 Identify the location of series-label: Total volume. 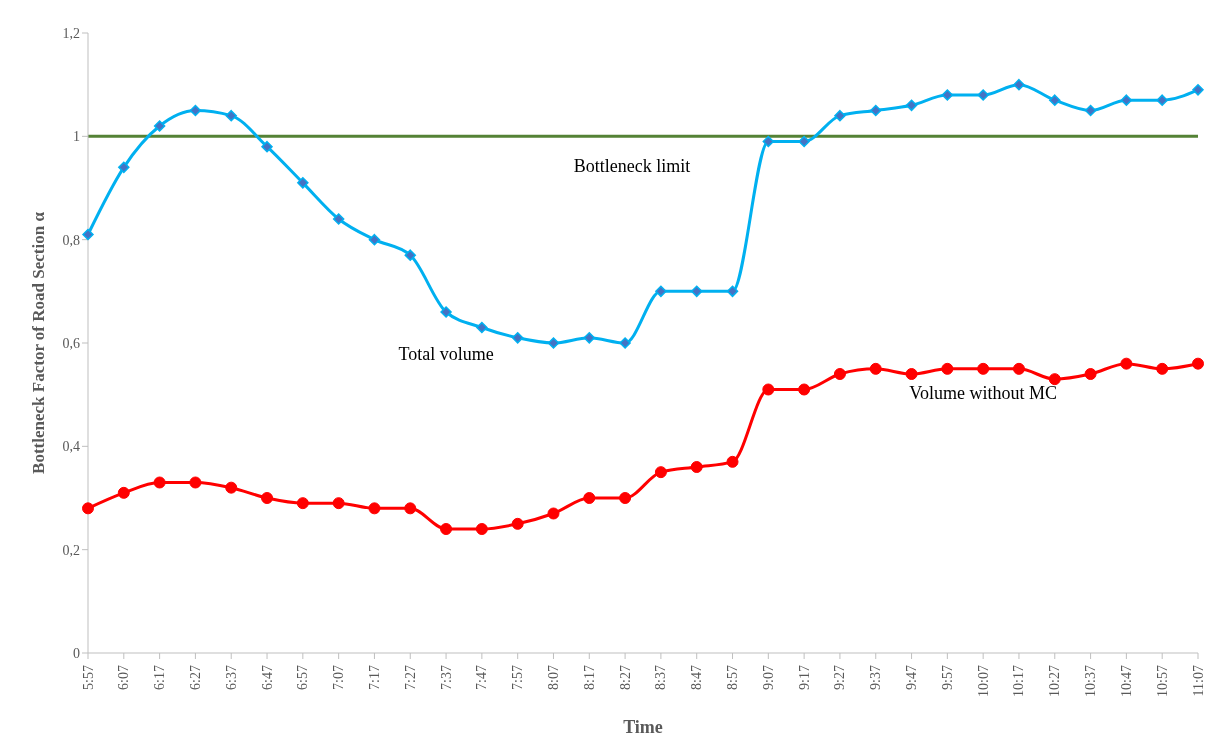
(446, 354).